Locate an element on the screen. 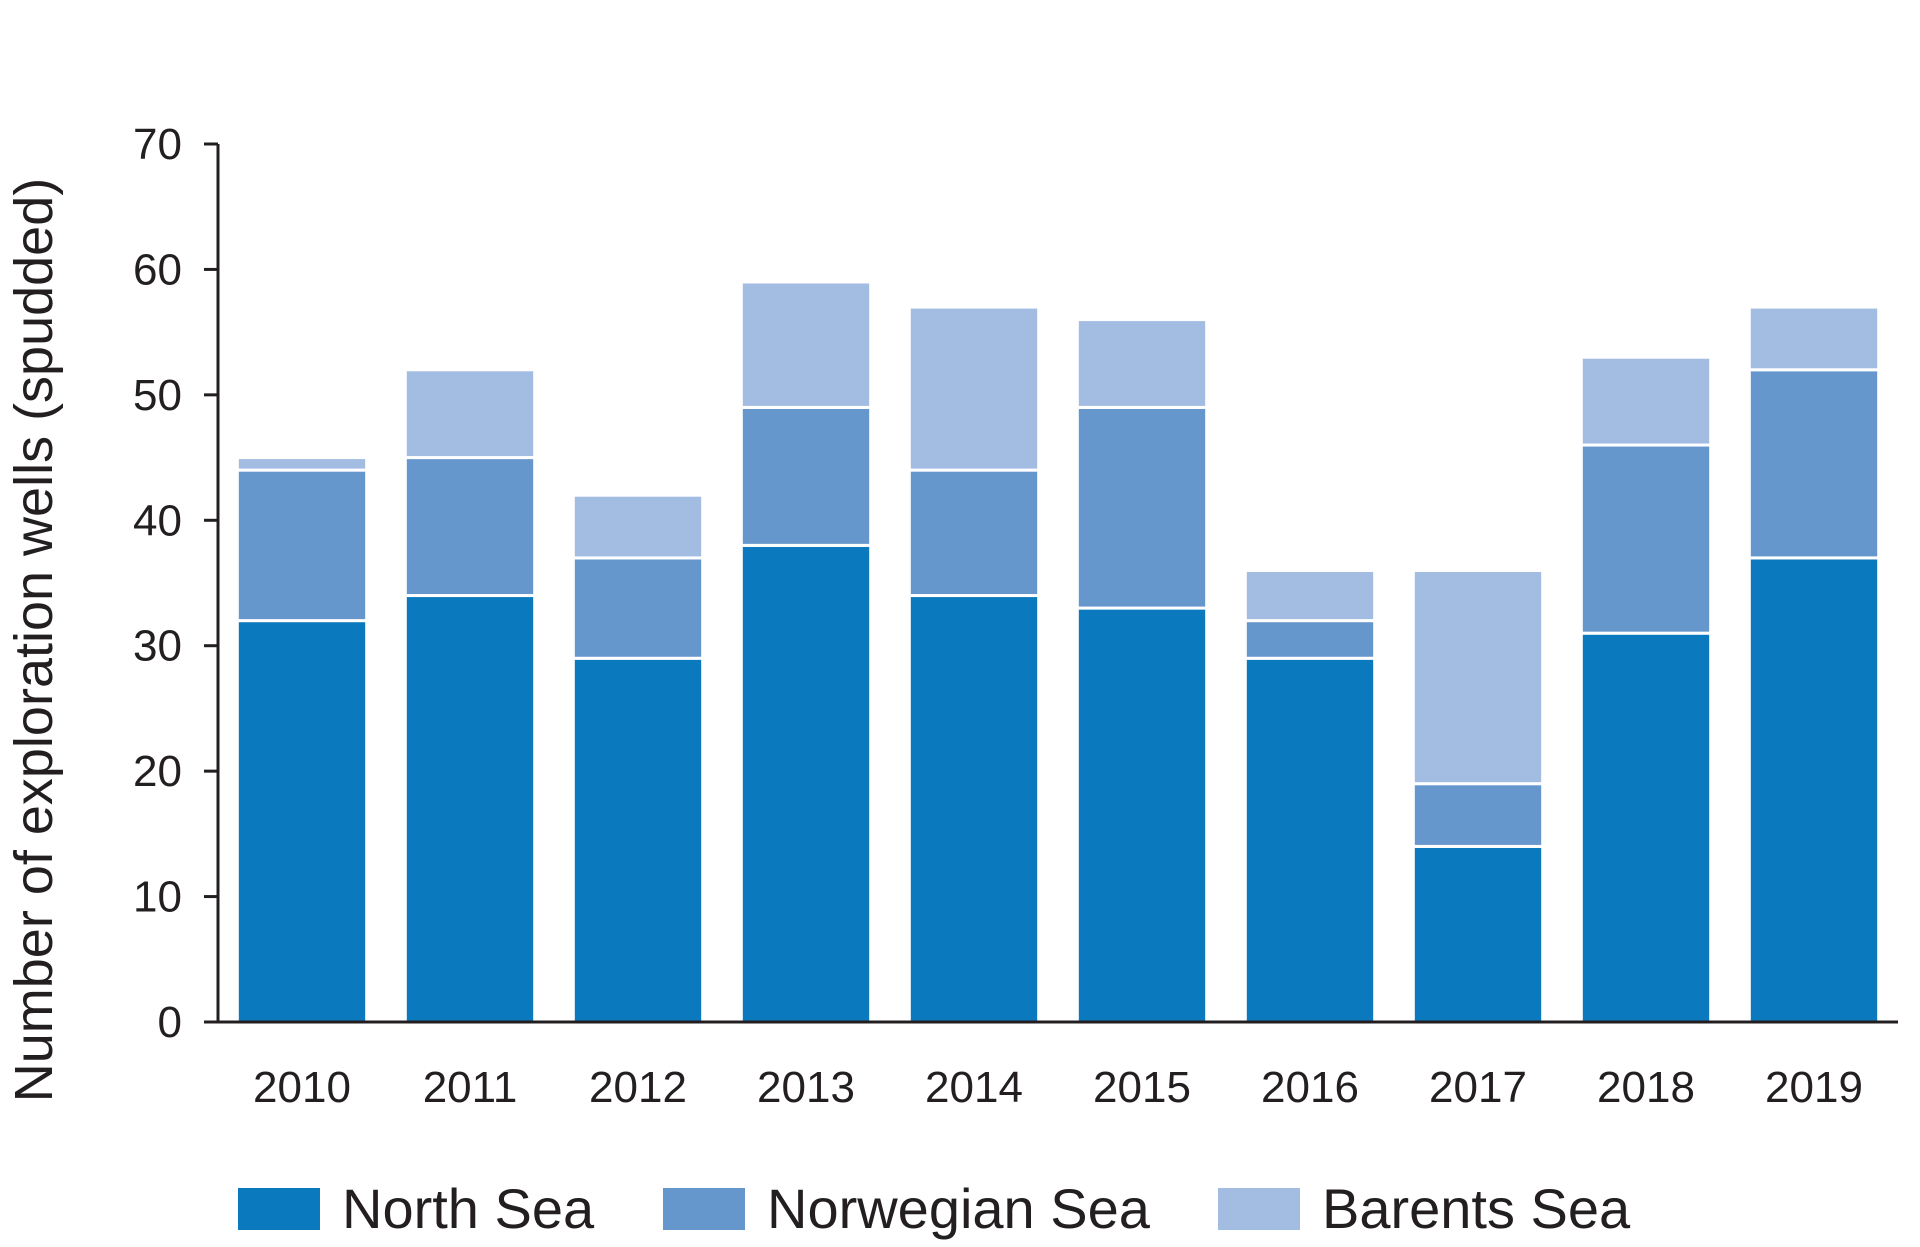  x-tick-label: 2010 is located at coordinates (302, 1087).